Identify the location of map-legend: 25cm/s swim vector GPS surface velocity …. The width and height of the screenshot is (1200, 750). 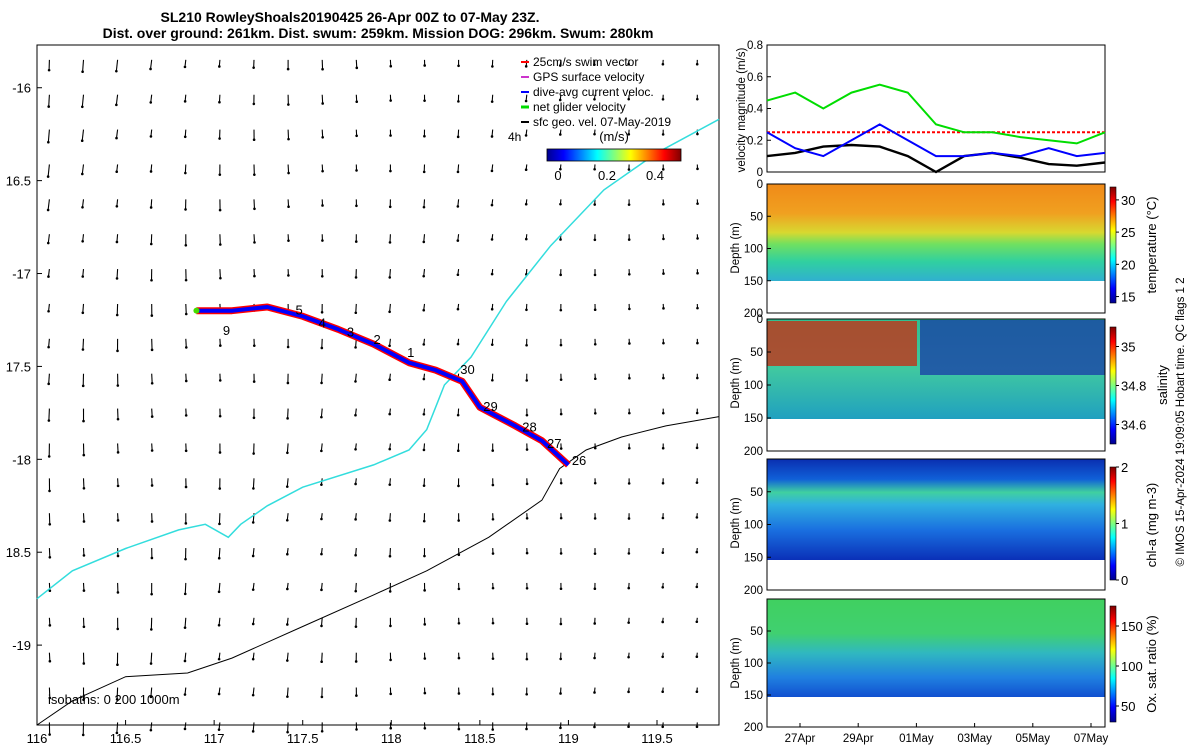
(595, 119).